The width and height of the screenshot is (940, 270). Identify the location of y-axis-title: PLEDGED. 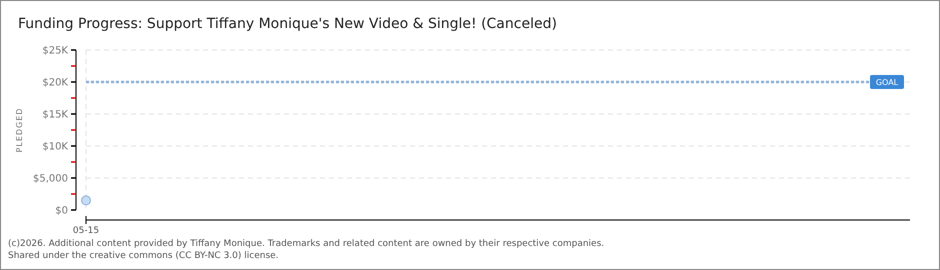
(19, 130).